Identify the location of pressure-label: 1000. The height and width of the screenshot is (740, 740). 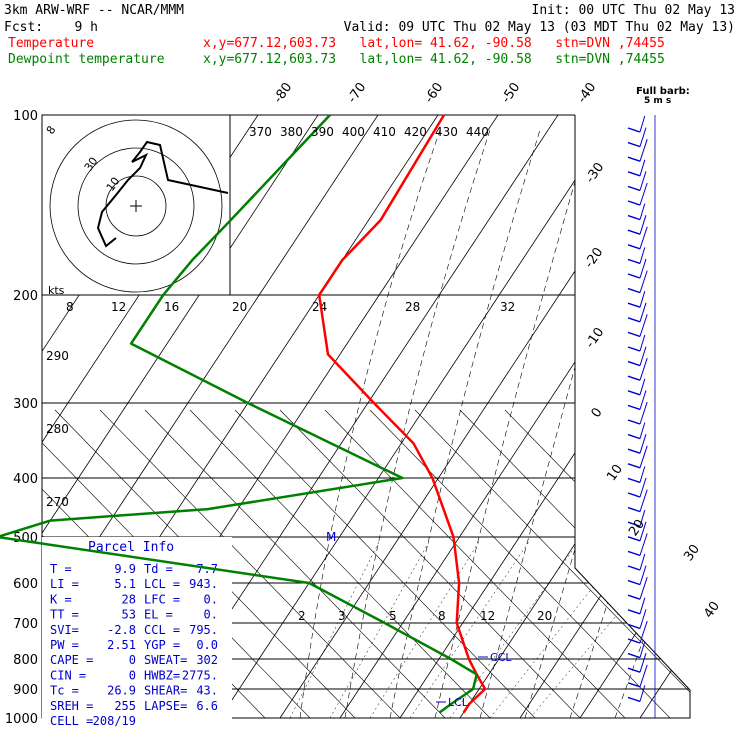
(21, 719).